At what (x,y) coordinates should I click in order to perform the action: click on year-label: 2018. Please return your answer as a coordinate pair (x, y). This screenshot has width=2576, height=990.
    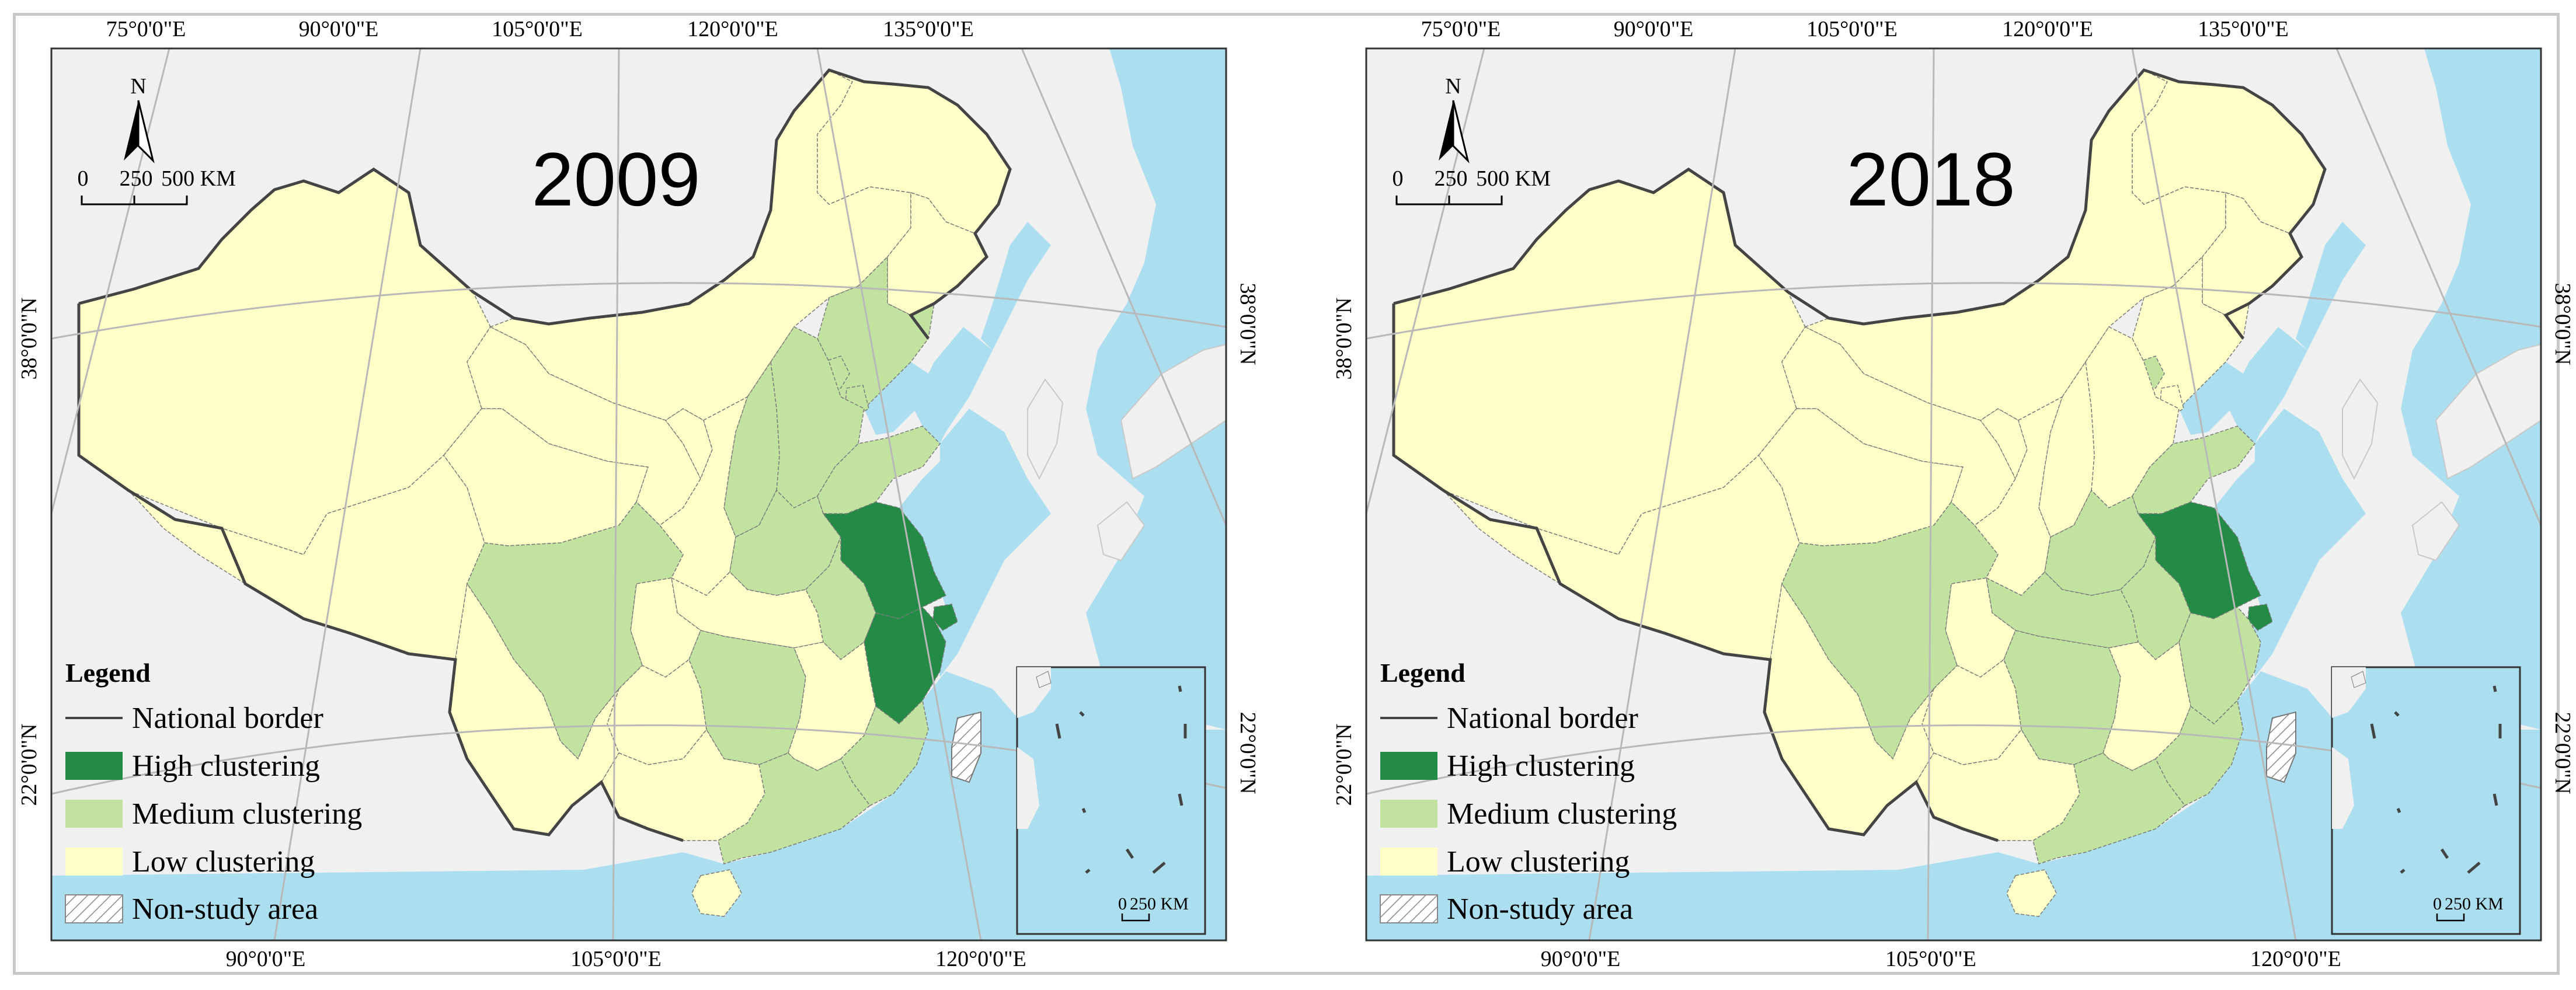
    Looking at the image, I should click on (1930, 179).